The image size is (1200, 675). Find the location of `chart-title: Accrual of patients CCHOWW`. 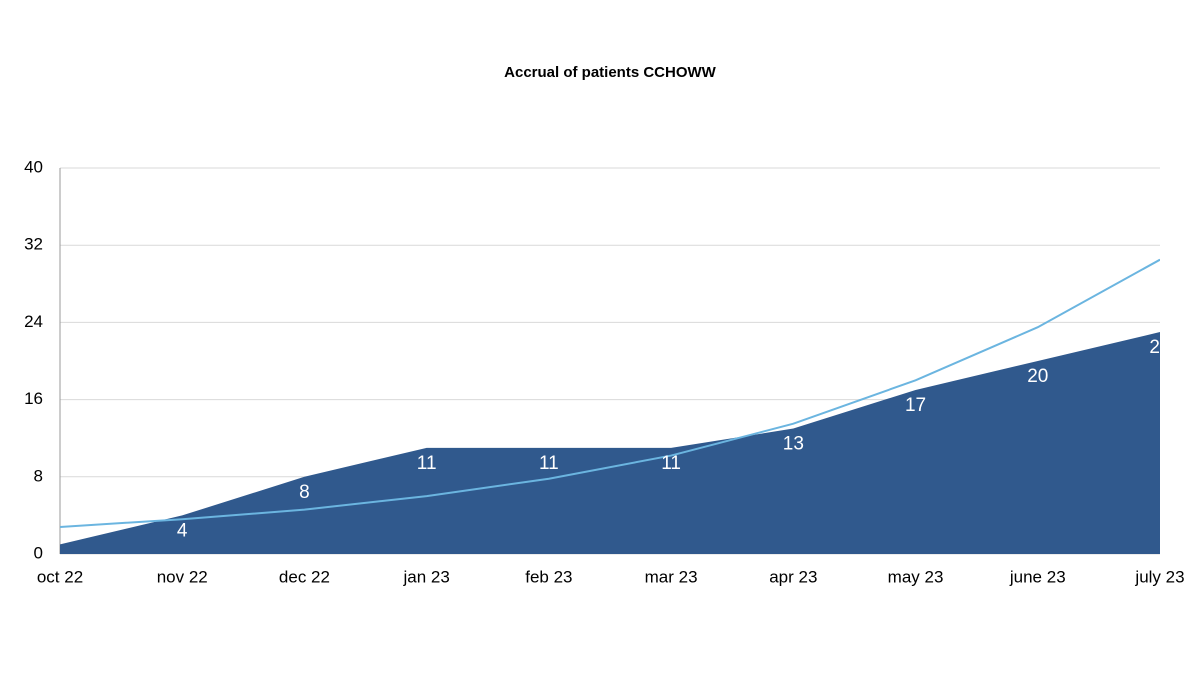

chart-title: Accrual of patients CCHOWW is located at coordinates (610, 72).